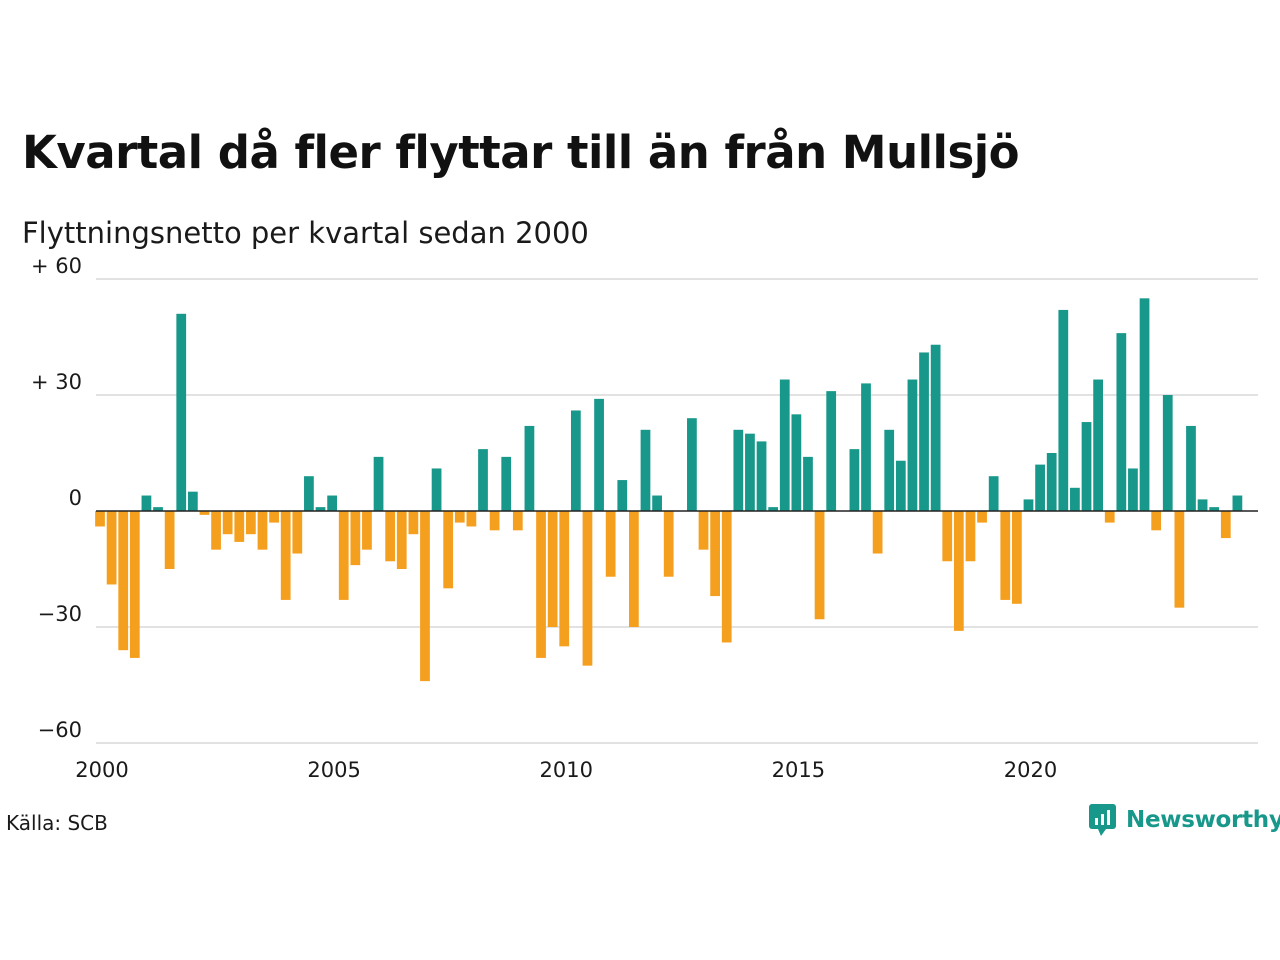 The width and height of the screenshot is (1280, 960). Describe the element at coordinates (57, 823) in the screenshot. I see `source-note: Källa: SCB` at that location.